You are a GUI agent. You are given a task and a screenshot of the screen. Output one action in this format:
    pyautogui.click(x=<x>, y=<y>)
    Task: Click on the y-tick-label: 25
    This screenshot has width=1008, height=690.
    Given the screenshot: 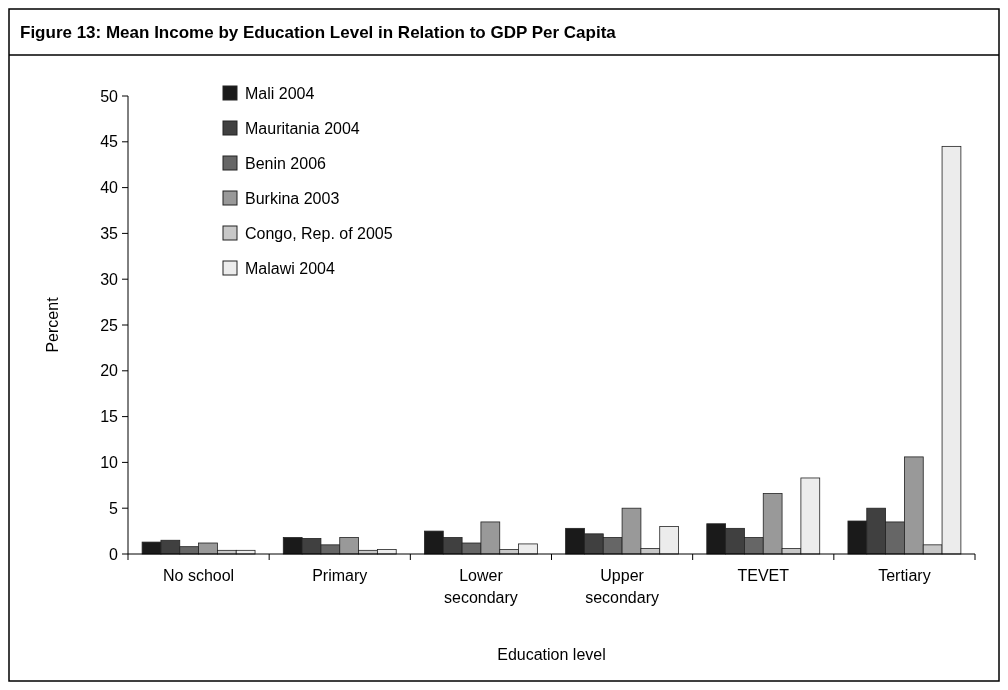 What is the action you would take?
    pyautogui.click(x=109, y=325)
    